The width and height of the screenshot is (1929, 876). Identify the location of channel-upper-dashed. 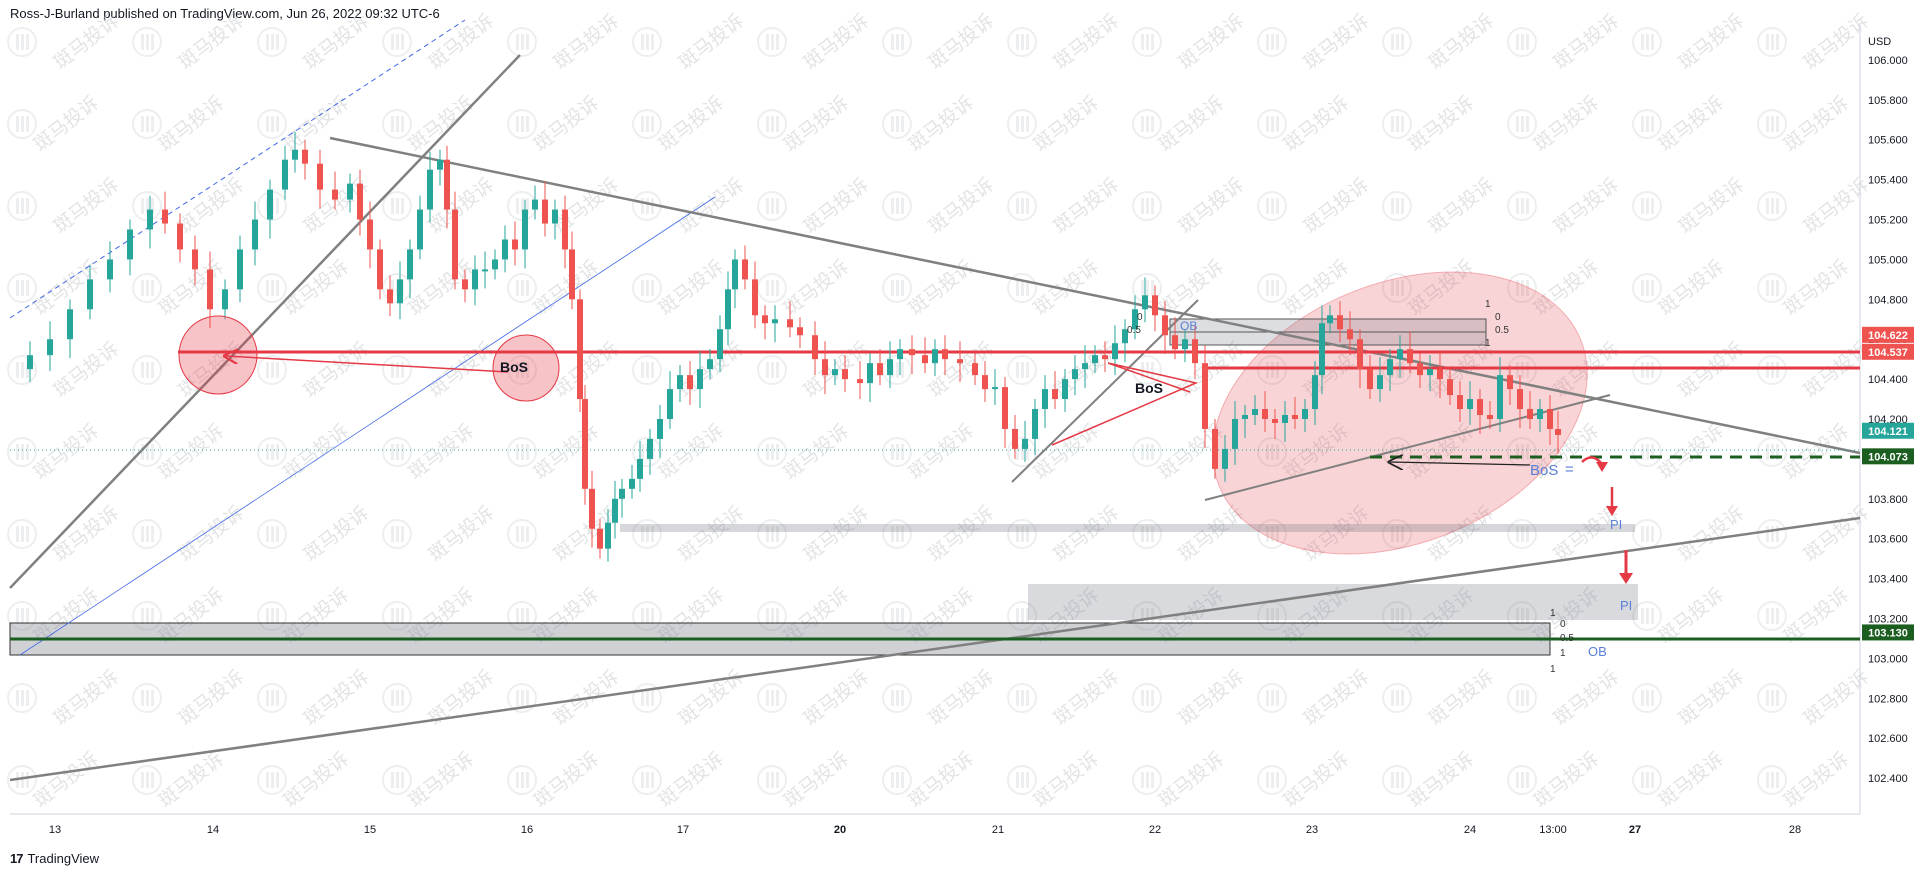
(237, 169).